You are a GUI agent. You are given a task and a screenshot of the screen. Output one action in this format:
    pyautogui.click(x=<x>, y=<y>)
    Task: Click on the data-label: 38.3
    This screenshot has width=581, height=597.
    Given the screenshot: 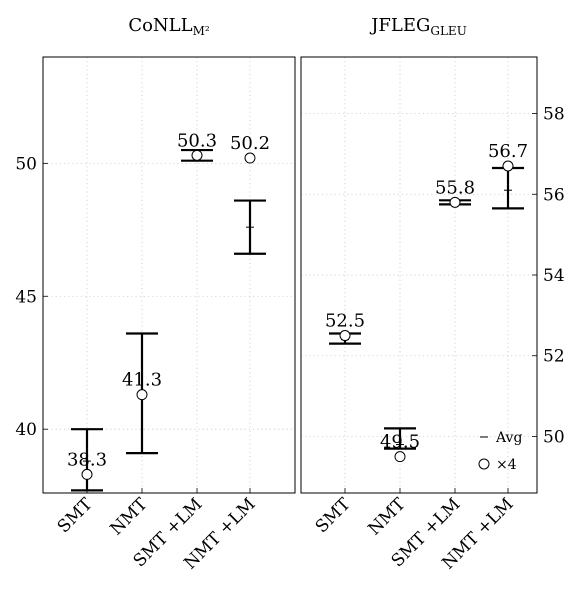 What is the action you would take?
    pyautogui.click(x=87, y=459)
    